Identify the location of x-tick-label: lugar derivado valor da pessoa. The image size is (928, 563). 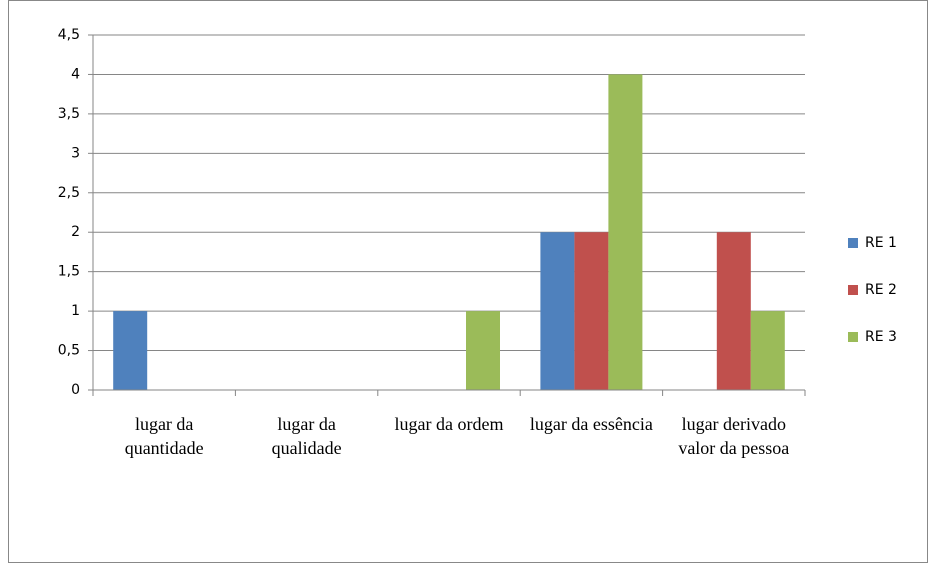
(734, 436).